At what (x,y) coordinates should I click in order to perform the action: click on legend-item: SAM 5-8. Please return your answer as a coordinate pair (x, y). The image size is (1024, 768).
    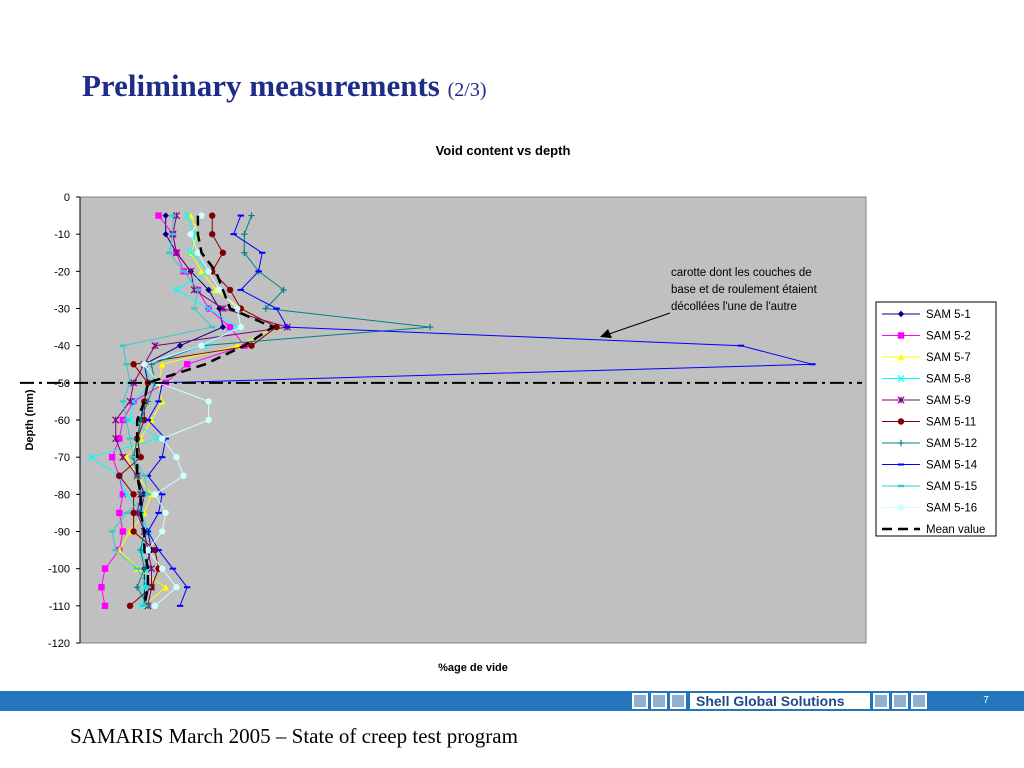
    Looking at the image, I should click on (926, 380).